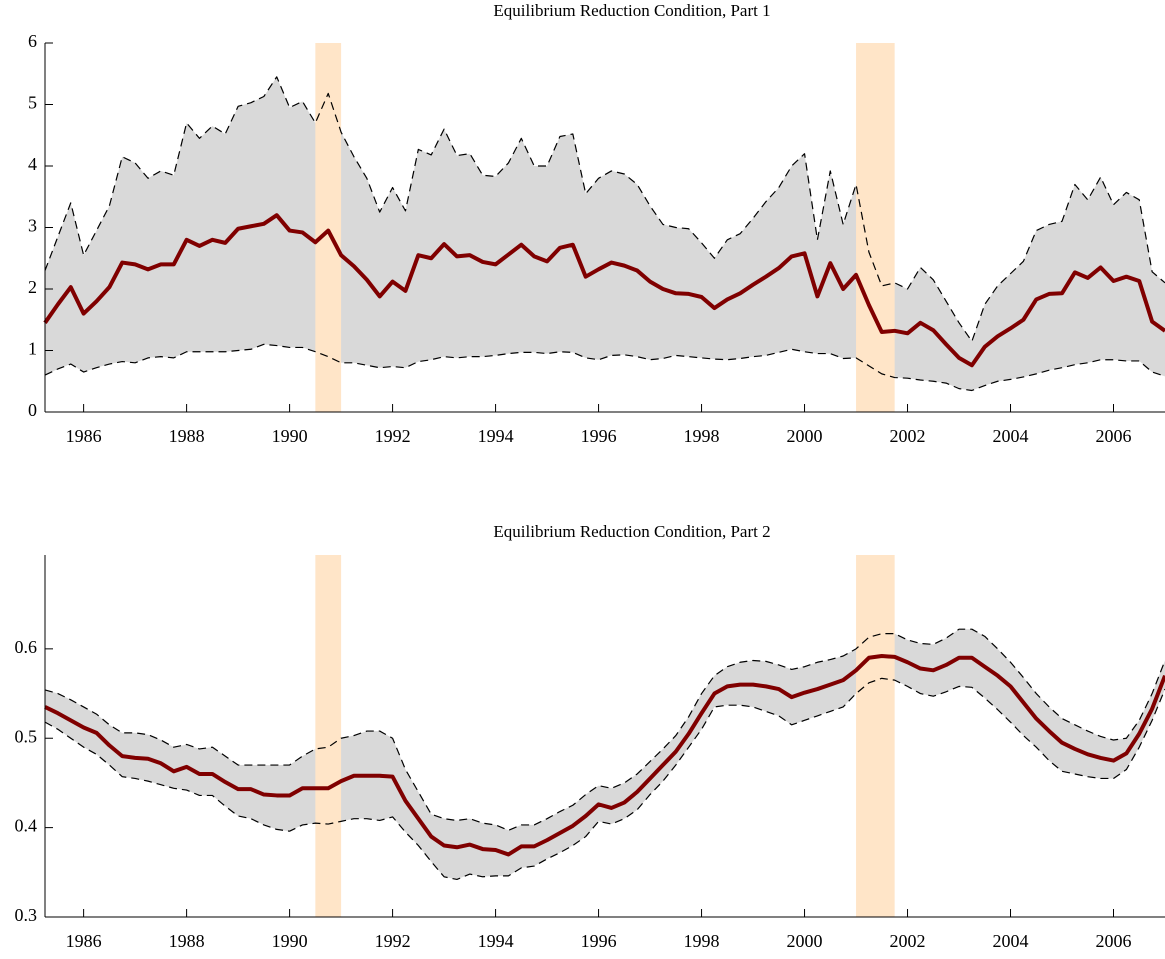 This screenshot has height=959, width=1165. What do you see at coordinates (26, 736) in the screenshot?
I see `y-tick-label: 0.5` at bounding box center [26, 736].